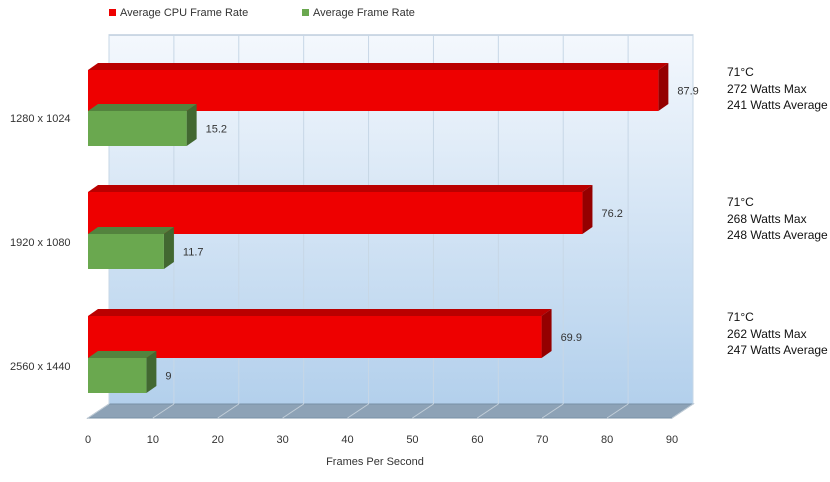 Image resolution: width=830 pixels, height=482 pixels. What do you see at coordinates (767, 333) in the screenshot?
I see `side-note-max-watts: 262 Watts Max` at bounding box center [767, 333].